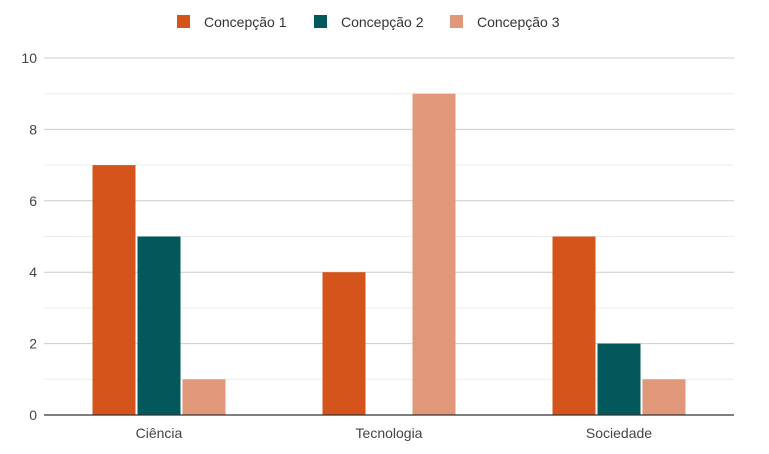 The width and height of the screenshot is (769, 454). Describe the element at coordinates (518, 22) in the screenshot. I see `legend-label: Concepção 3` at that location.